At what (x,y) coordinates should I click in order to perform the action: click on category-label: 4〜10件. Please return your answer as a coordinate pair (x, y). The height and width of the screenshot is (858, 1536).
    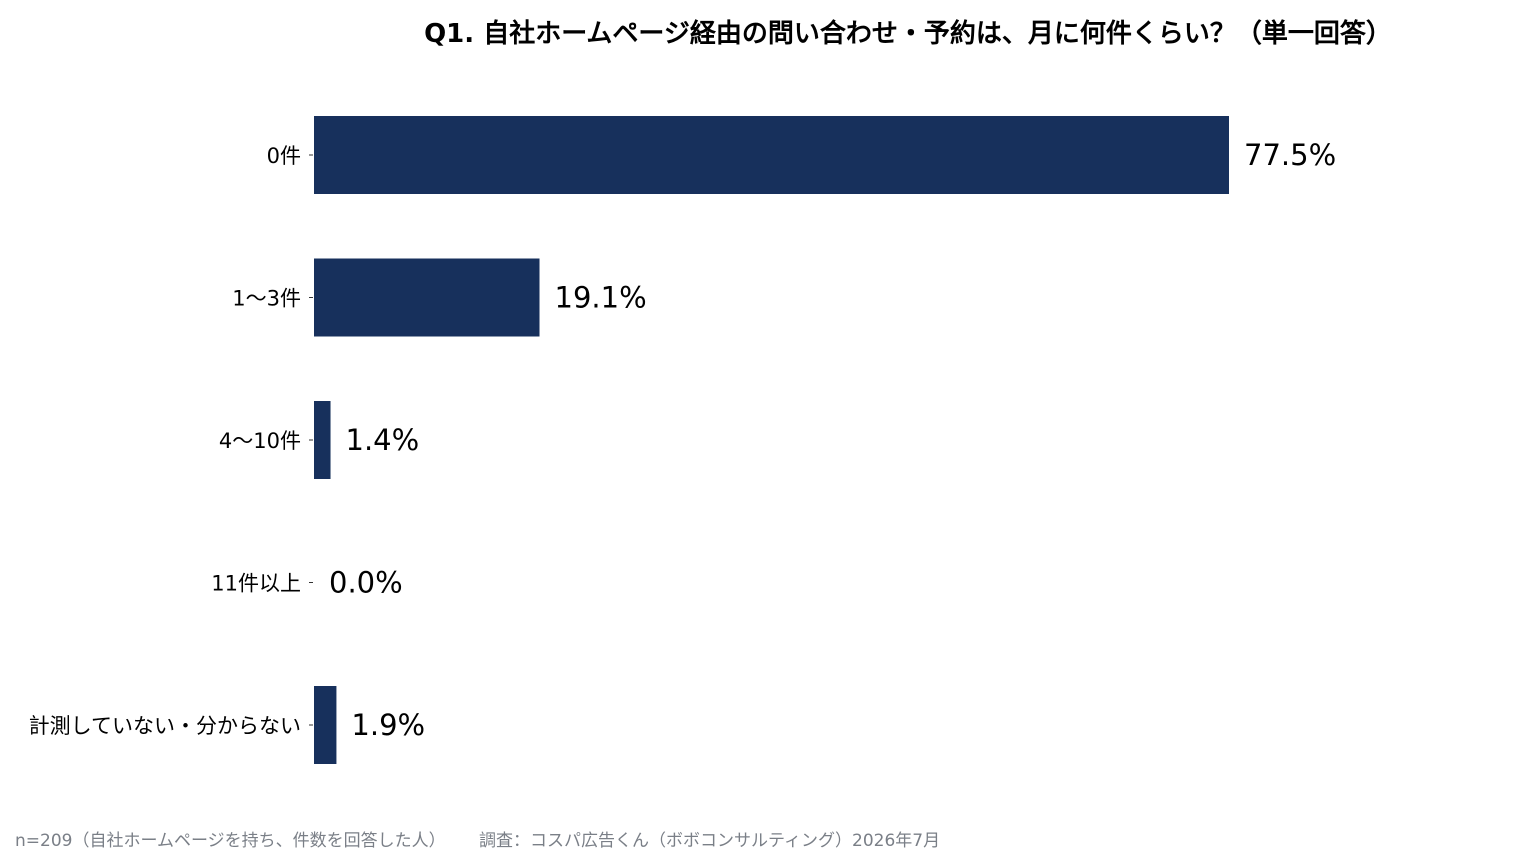
    Looking at the image, I should click on (260, 441).